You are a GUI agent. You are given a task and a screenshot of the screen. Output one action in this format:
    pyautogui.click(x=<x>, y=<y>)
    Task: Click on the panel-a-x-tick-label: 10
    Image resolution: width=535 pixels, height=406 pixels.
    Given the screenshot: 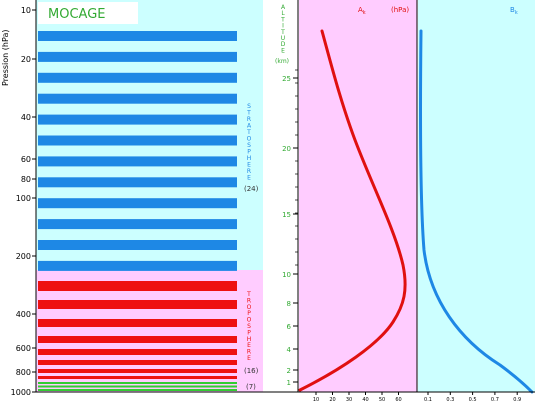 What is the action you would take?
    pyautogui.click(x=316, y=399)
    